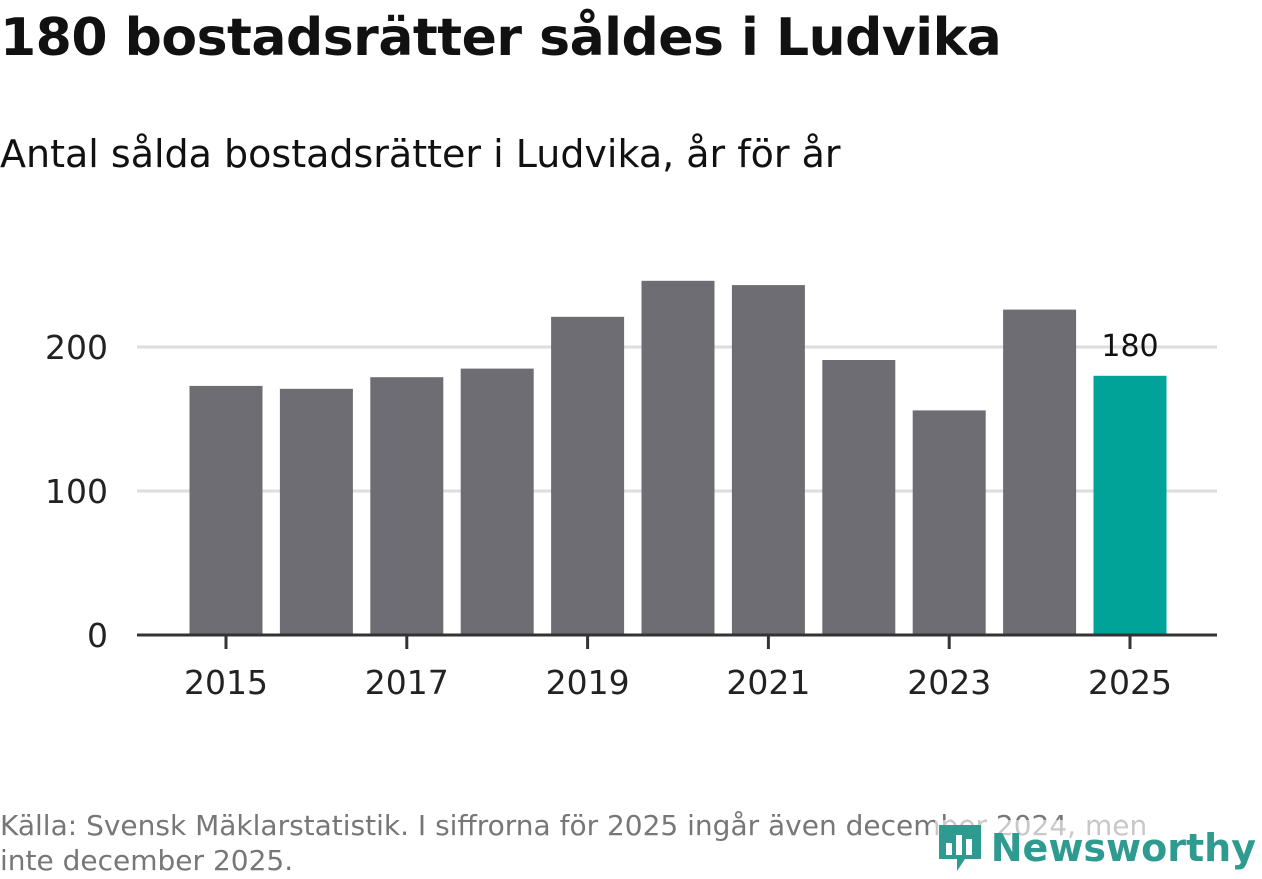 This screenshot has height=879, width=1262. Describe the element at coordinates (97, 635) in the screenshot. I see `y-tick-label: 0` at that location.